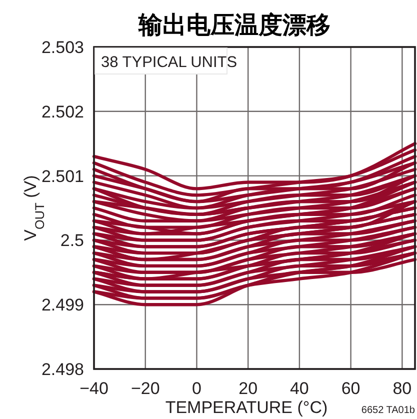 The width and height of the screenshot is (417, 419). I want to click on x-tick-label: 0, so click(197, 388).